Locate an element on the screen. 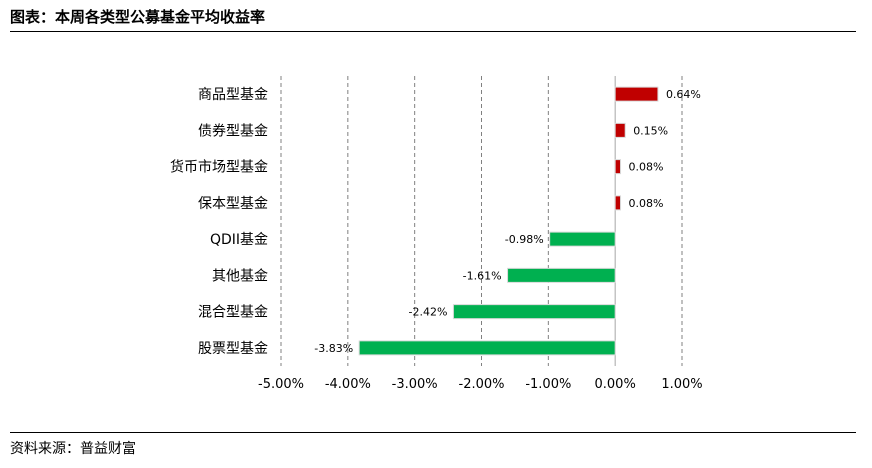 The height and width of the screenshot is (468, 872). data-label: 0.64% is located at coordinates (683, 94).